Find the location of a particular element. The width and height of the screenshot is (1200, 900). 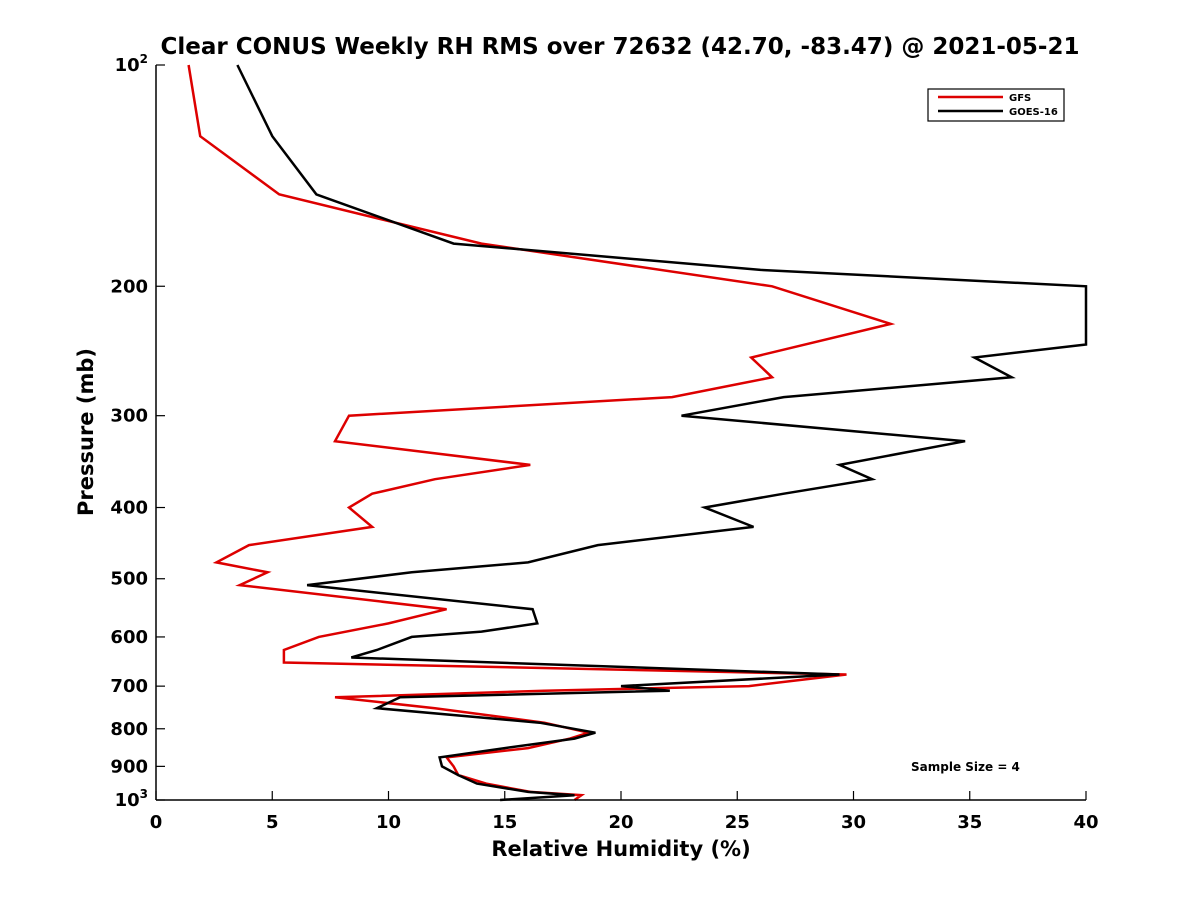

y-tick-label: 300 is located at coordinates (129, 416).